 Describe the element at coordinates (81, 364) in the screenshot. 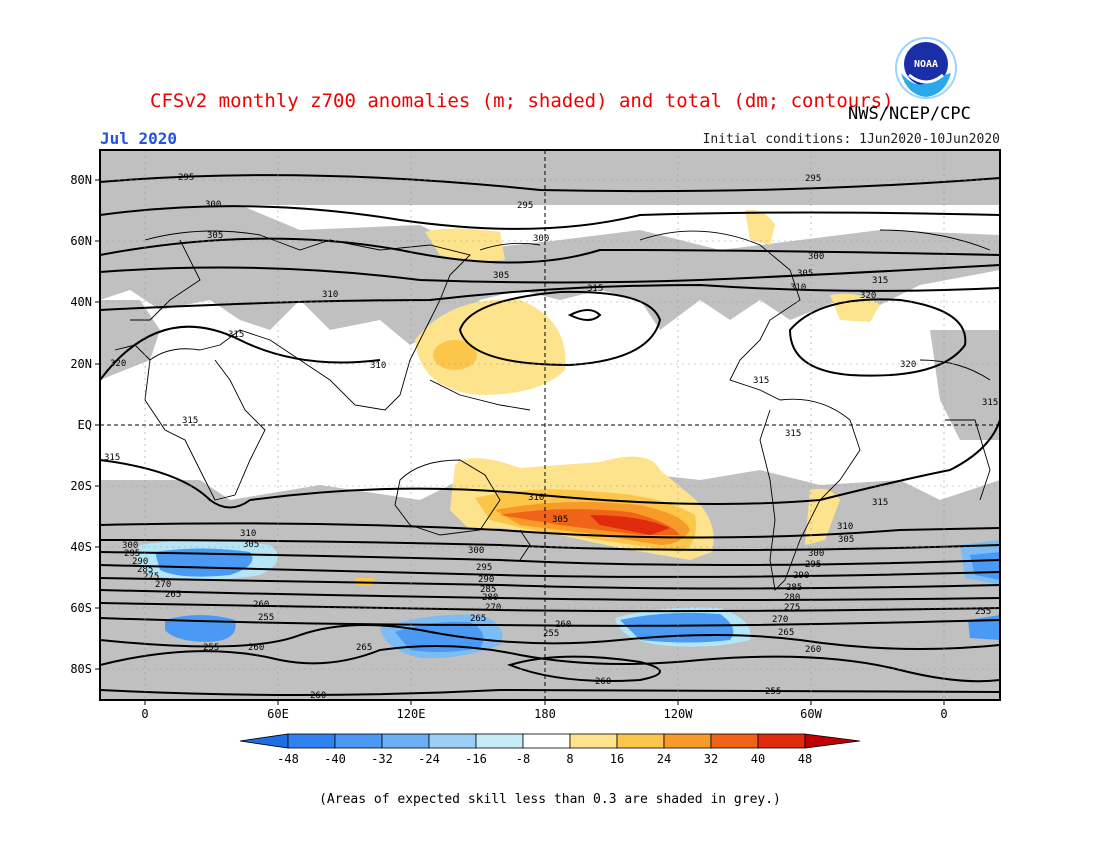

I see `lat-label: 20N` at that location.